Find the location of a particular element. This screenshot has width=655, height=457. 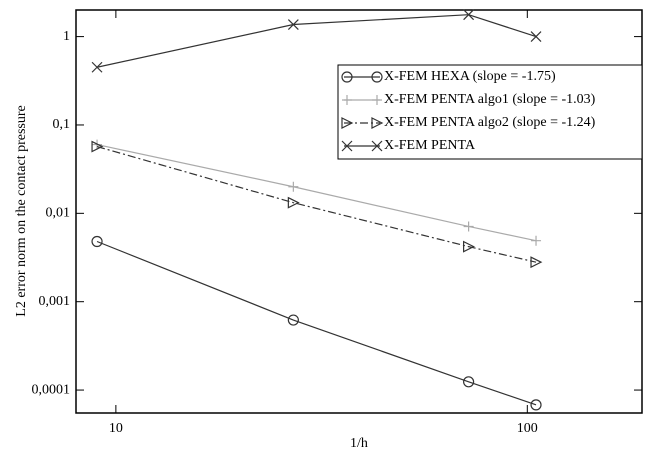

x-tick-label: 10 is located at coordinates (116, 428).